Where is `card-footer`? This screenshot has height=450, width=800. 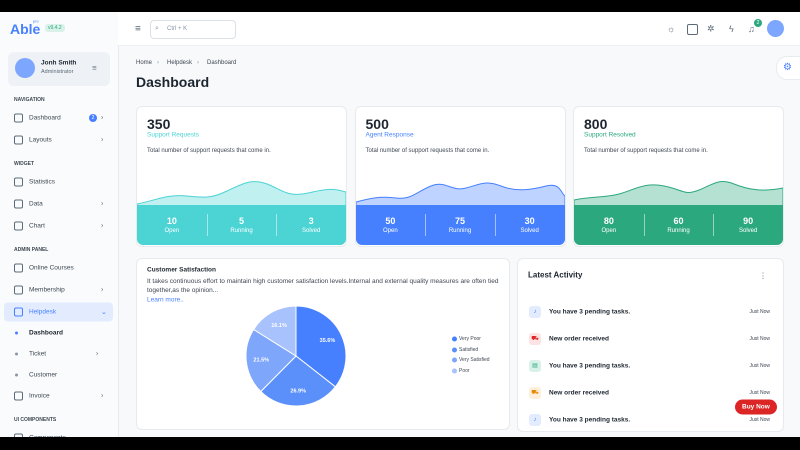 card-footer is located at coordinates (241, 225).